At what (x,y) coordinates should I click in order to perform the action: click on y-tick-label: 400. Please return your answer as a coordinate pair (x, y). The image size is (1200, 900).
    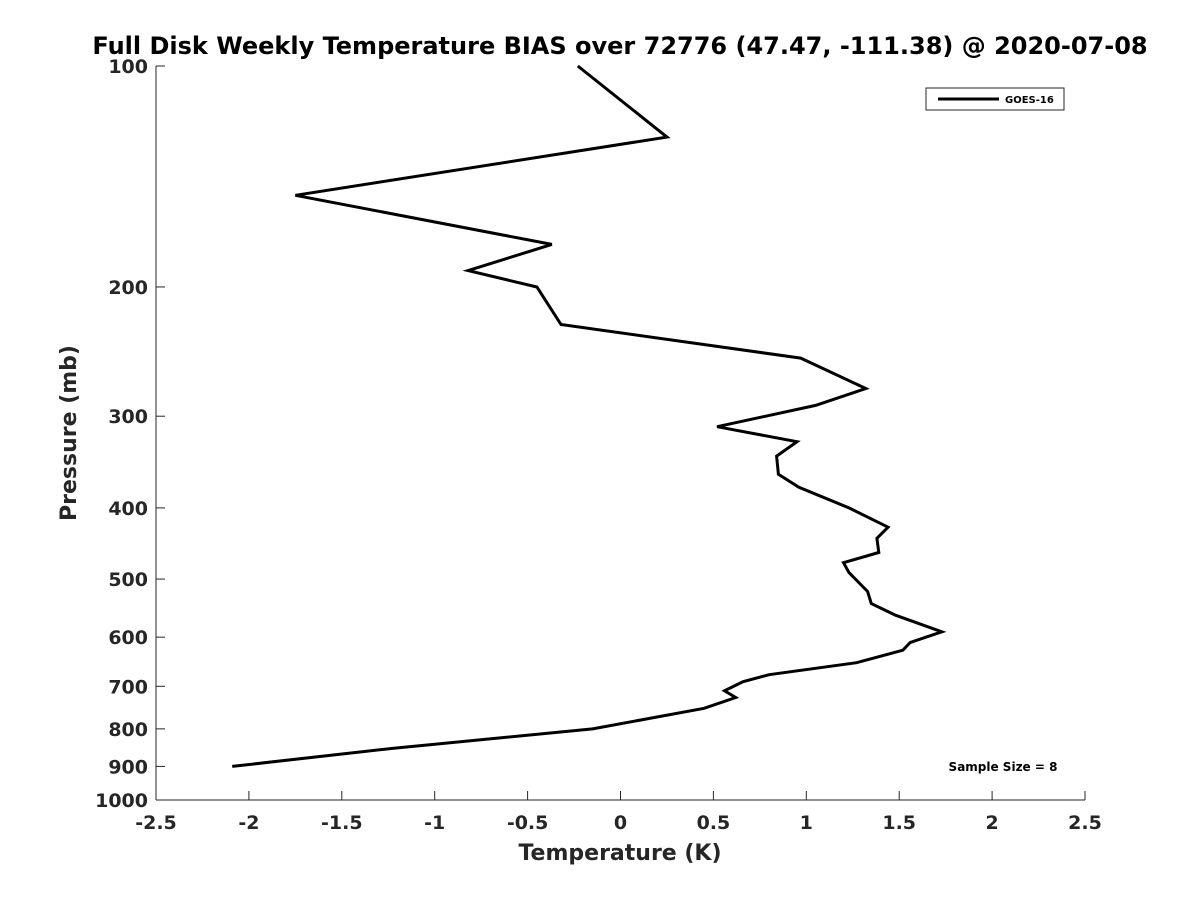
    Looking at the image, I should click on (128, 509).